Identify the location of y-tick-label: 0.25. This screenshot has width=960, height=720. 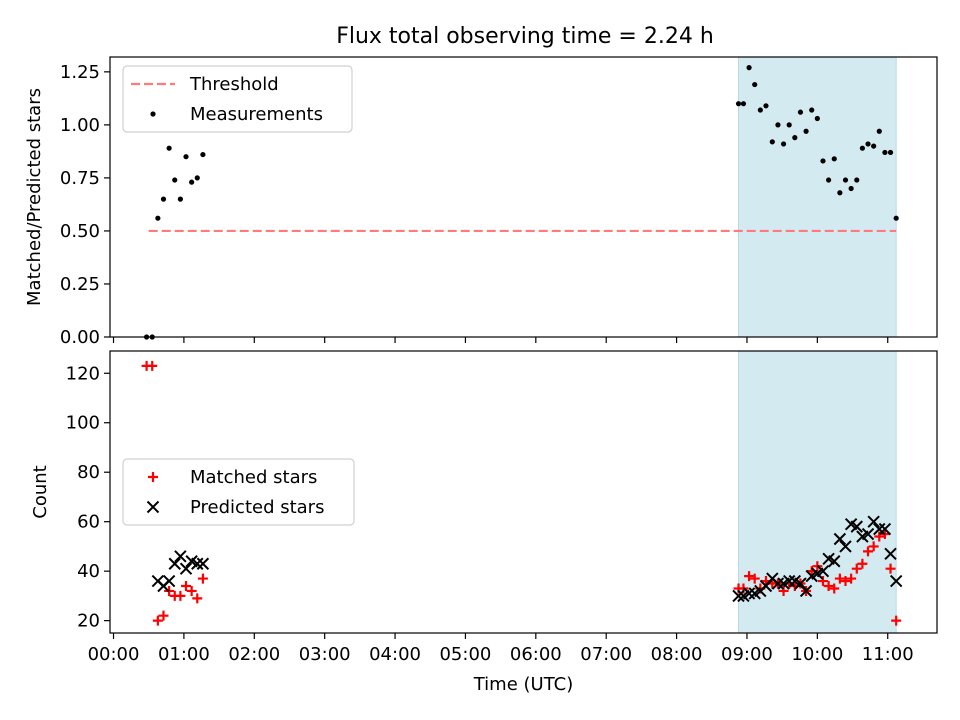
(80, 284).